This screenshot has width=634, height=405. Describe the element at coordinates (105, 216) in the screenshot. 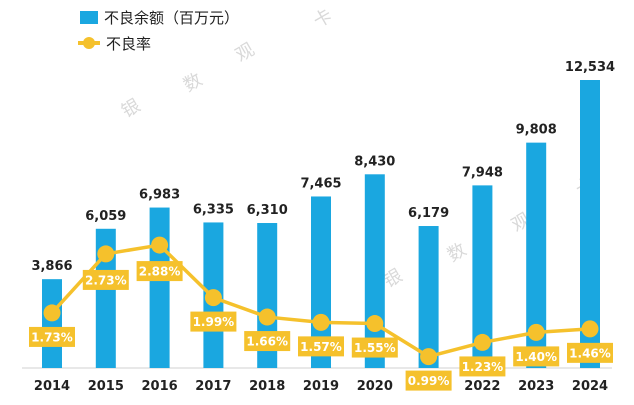

I see `bar-value-label: 6,059` at that location.